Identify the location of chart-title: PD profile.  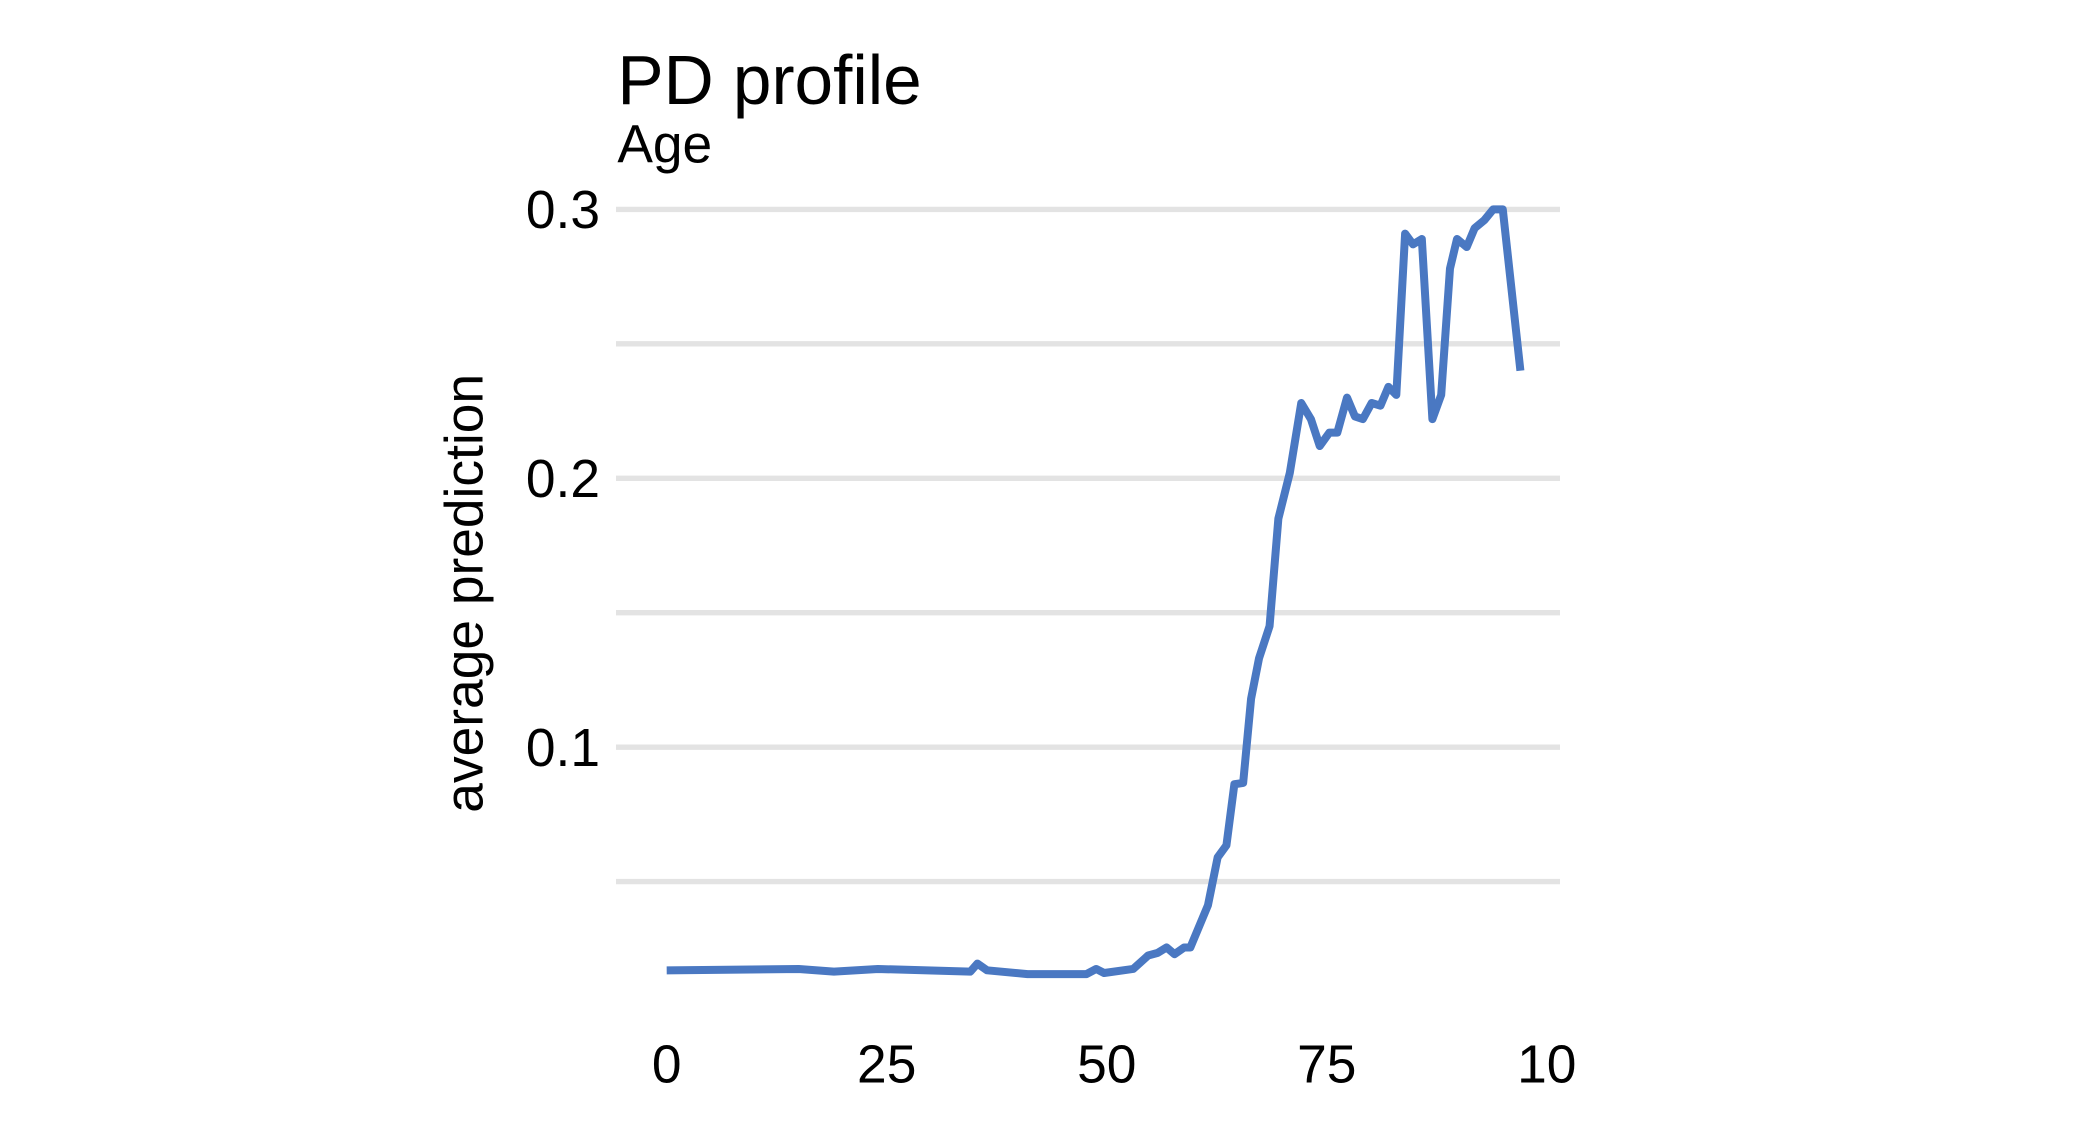
(769, 80).